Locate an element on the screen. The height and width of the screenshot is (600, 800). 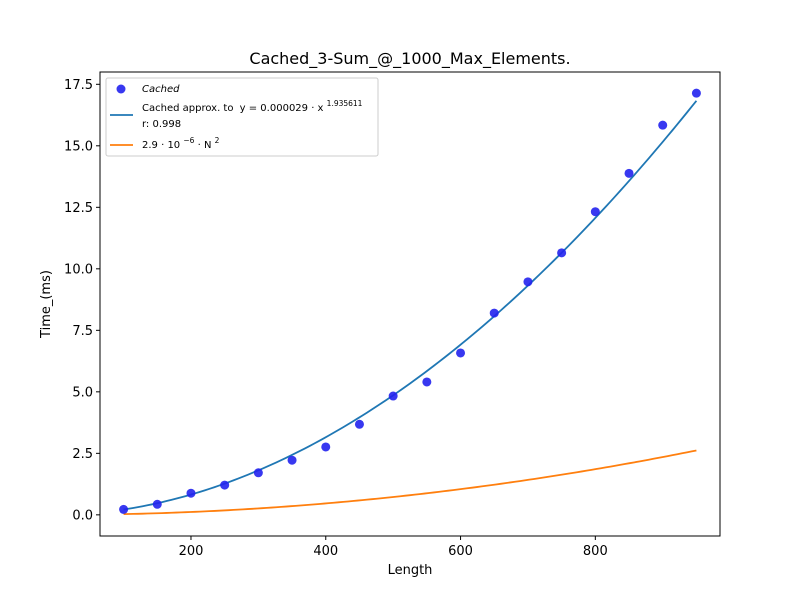
legend-marker-cached is located at coordinates (121, 89).